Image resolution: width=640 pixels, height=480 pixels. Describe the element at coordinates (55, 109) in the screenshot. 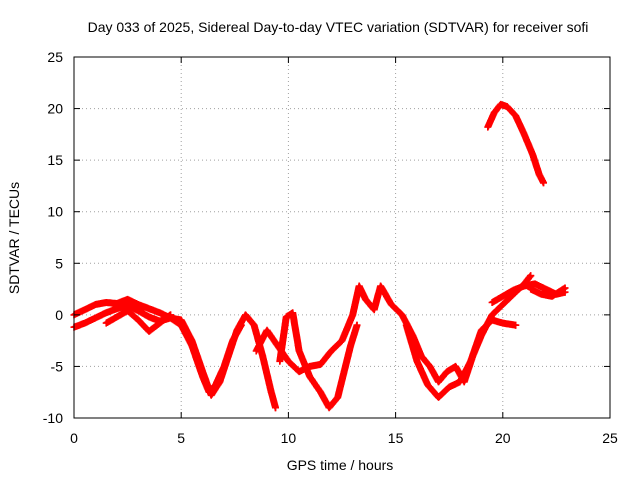

I see `y-tick-label: 20` at that location.